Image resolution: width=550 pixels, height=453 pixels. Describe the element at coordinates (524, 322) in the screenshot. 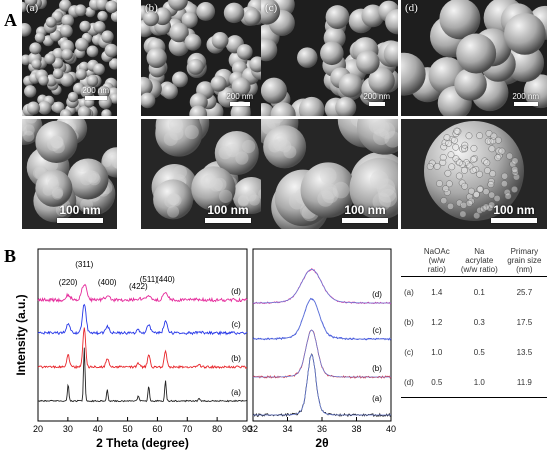

I see `table-cell: 17.5` at that location.